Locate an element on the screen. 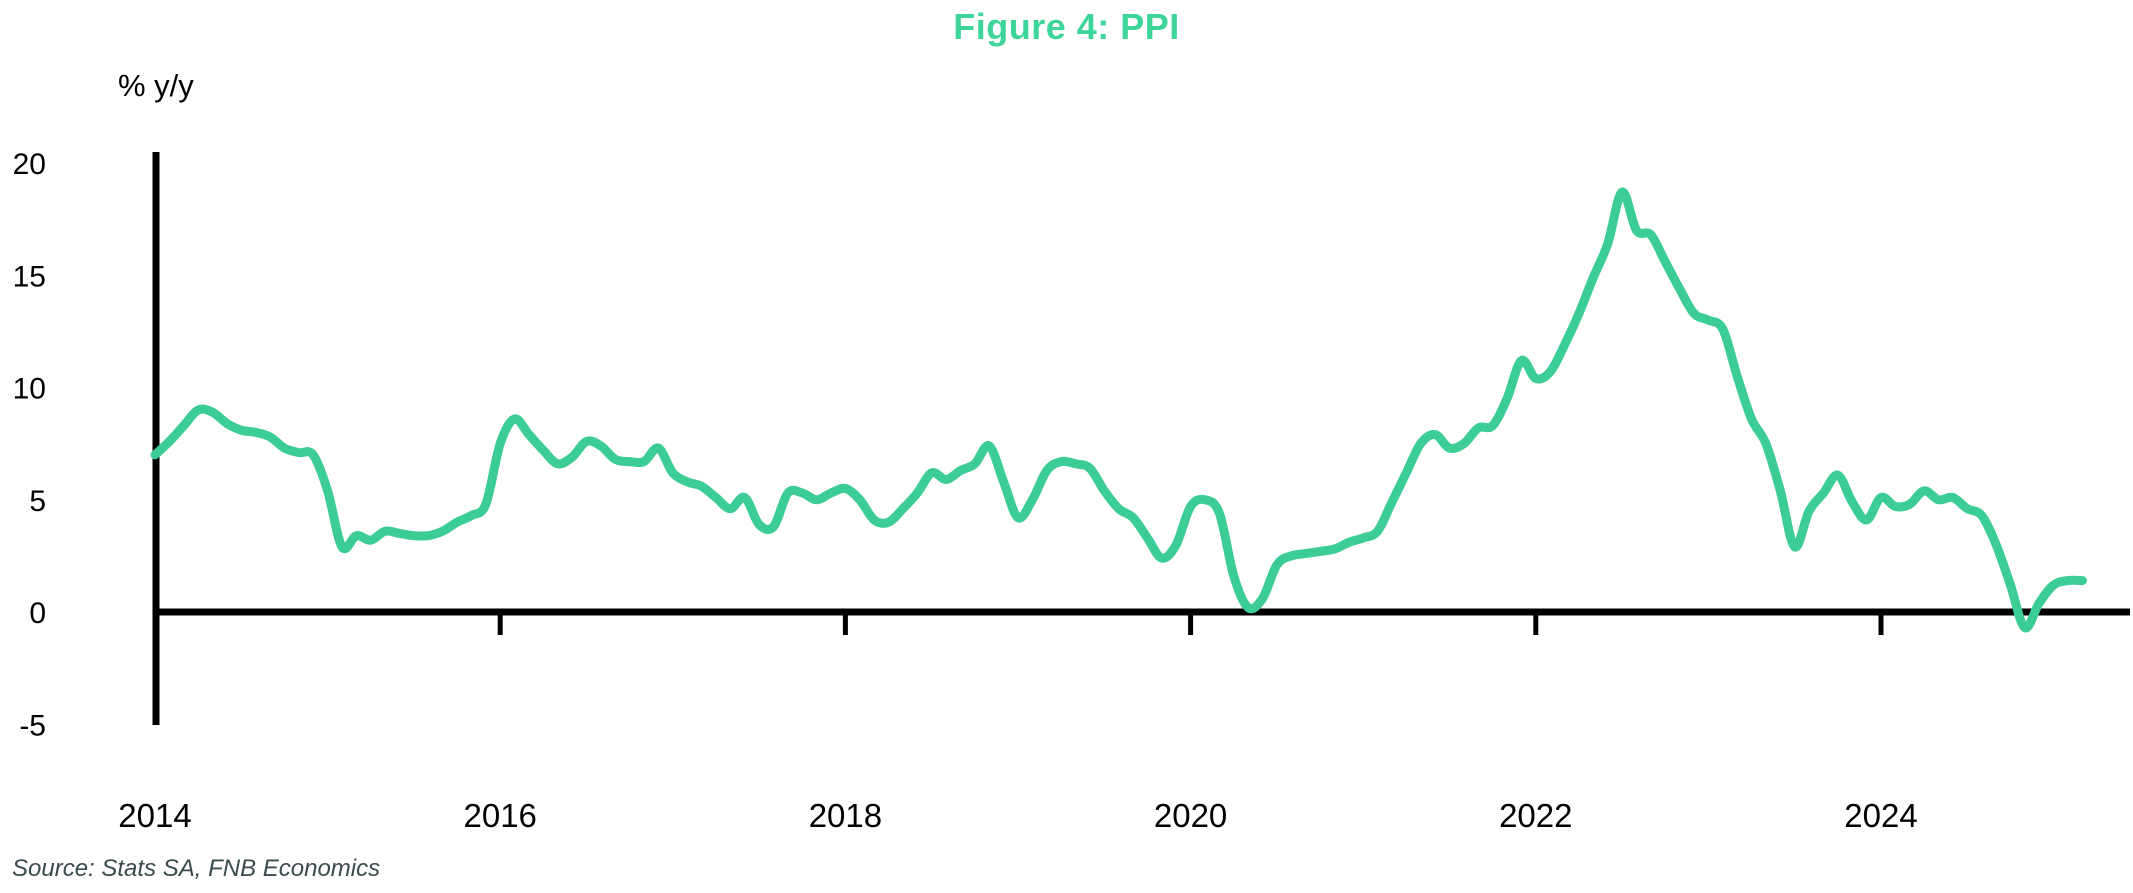 Image resolution: width=2133 pixels, height=893 pixels. x-axis-tick-label: 2016 is located at coordinates (499, 815).